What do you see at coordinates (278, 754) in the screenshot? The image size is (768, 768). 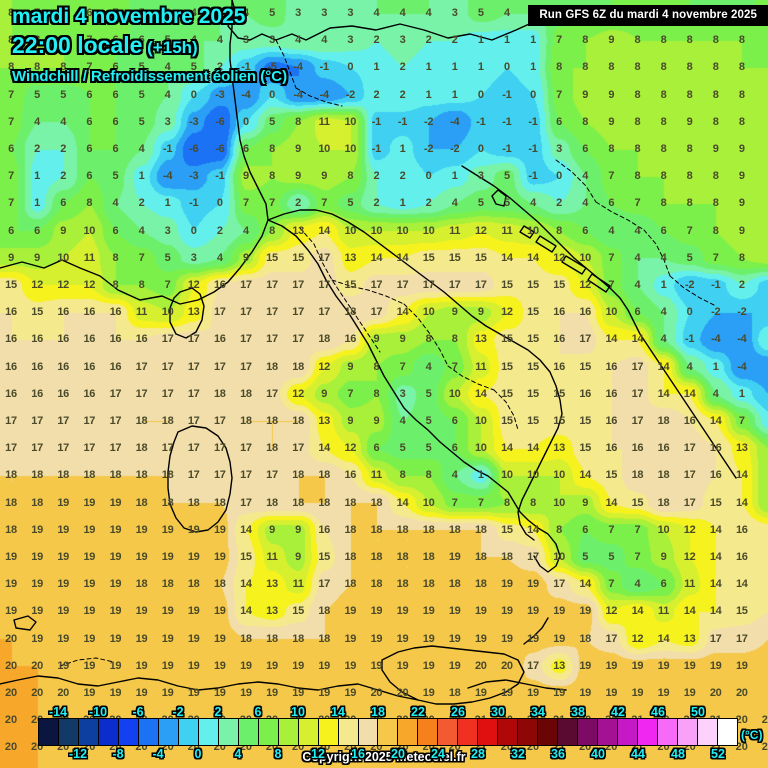 I see `legend-tick: 8` at bounding box center [278, 754].